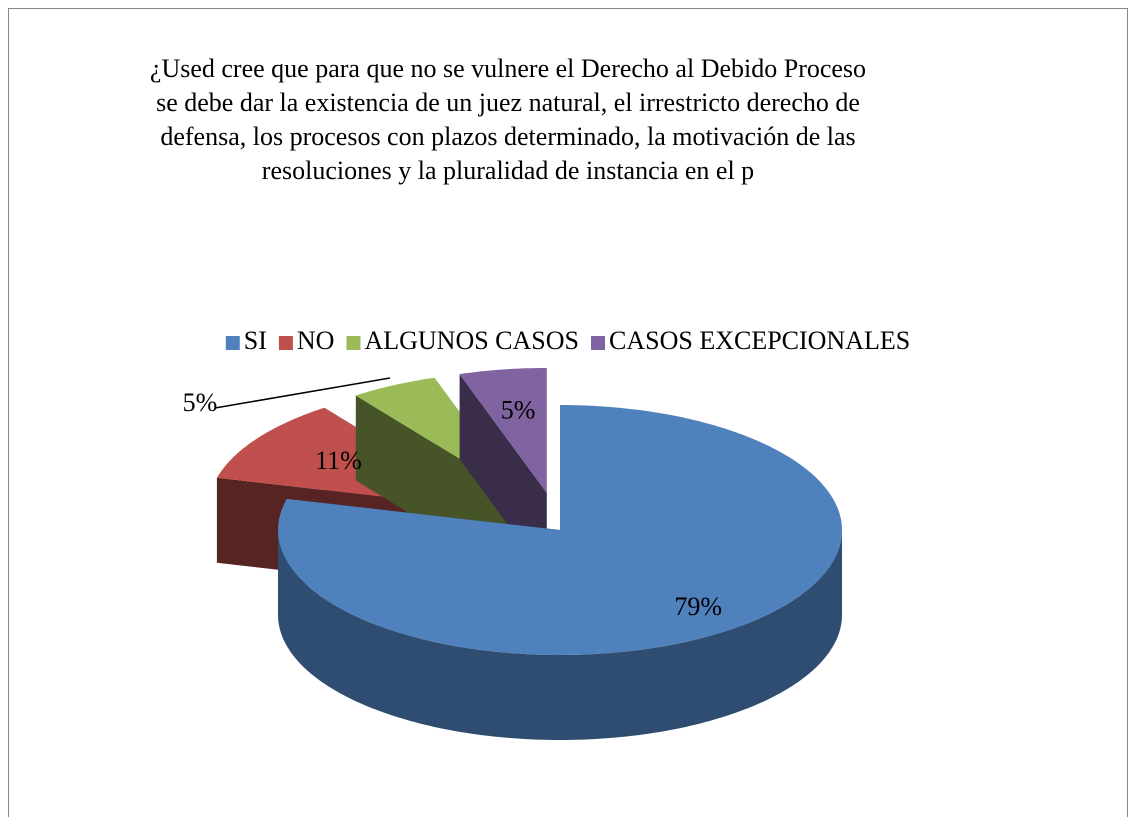 The width and height of the screenshot is (1136, 817). I want to click on data-label: 11%, so click(338, 460).